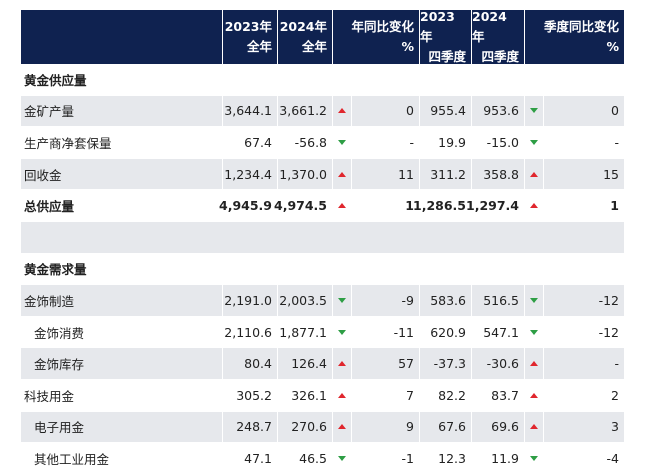  I want to click on value-2023-q4: 1,286.5, so click(442, 205).